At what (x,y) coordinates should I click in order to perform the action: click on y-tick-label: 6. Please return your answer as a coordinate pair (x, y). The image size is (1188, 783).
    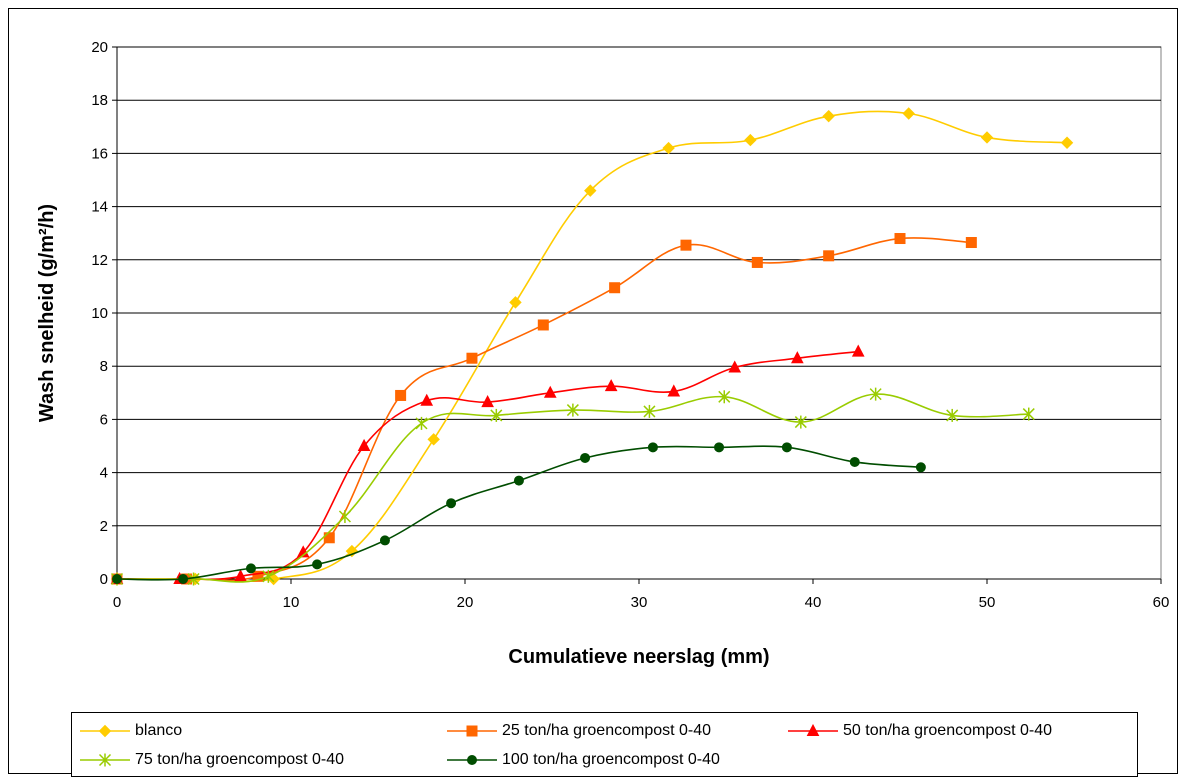
    Looking at the image, I should click on (104, 419).